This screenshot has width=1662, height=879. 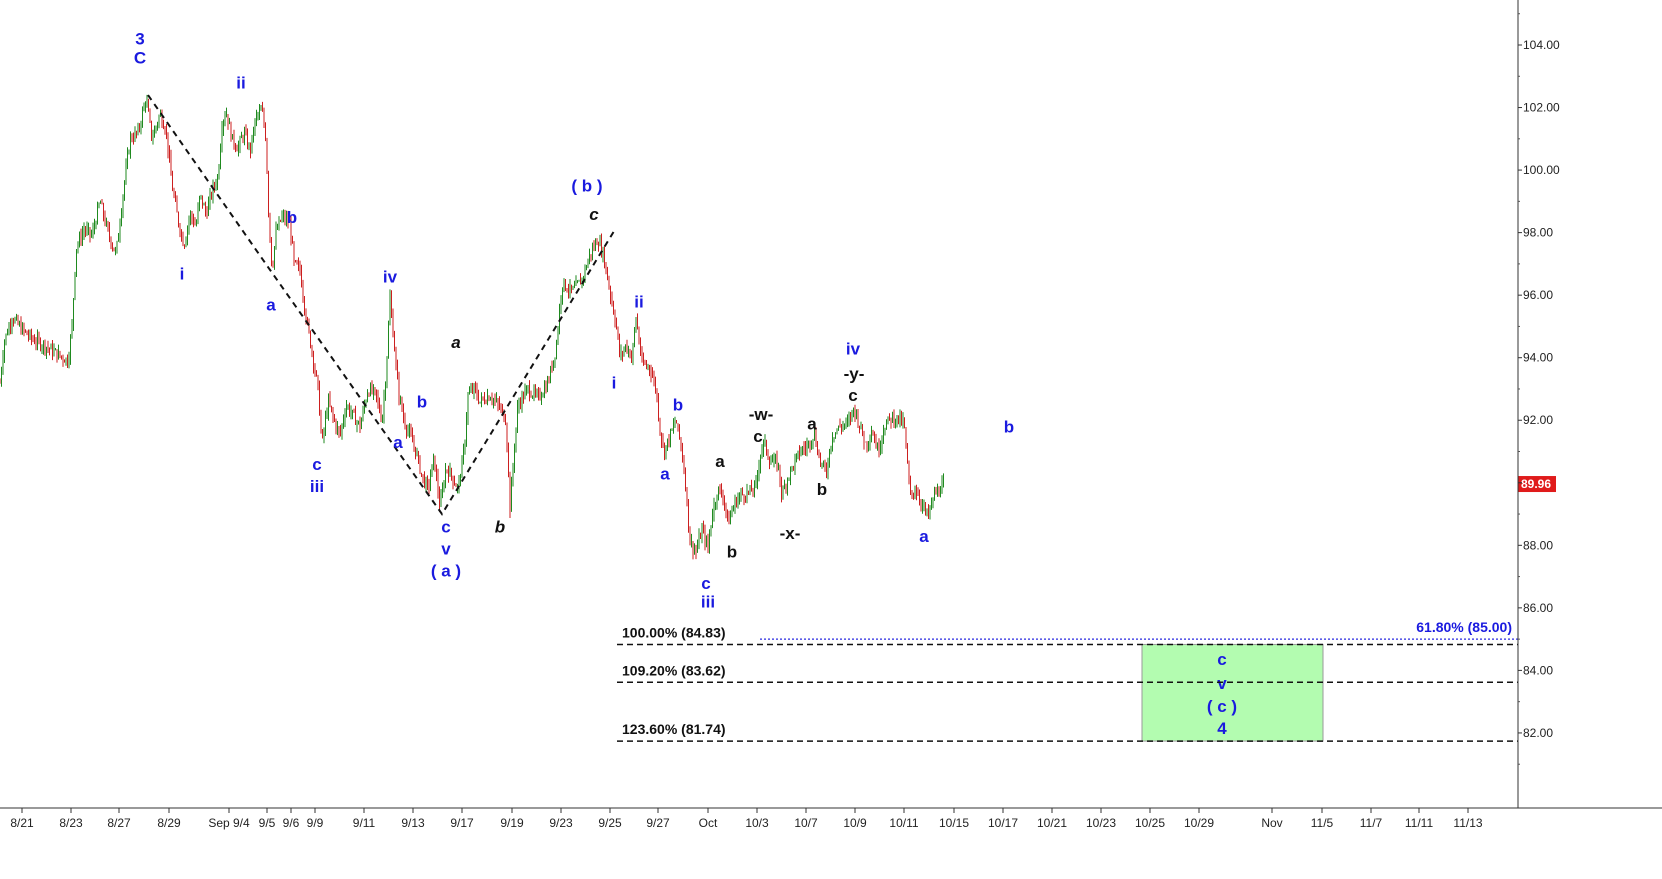 I want to click on x-tick-label: 10/15, so click(x=954, y=823).